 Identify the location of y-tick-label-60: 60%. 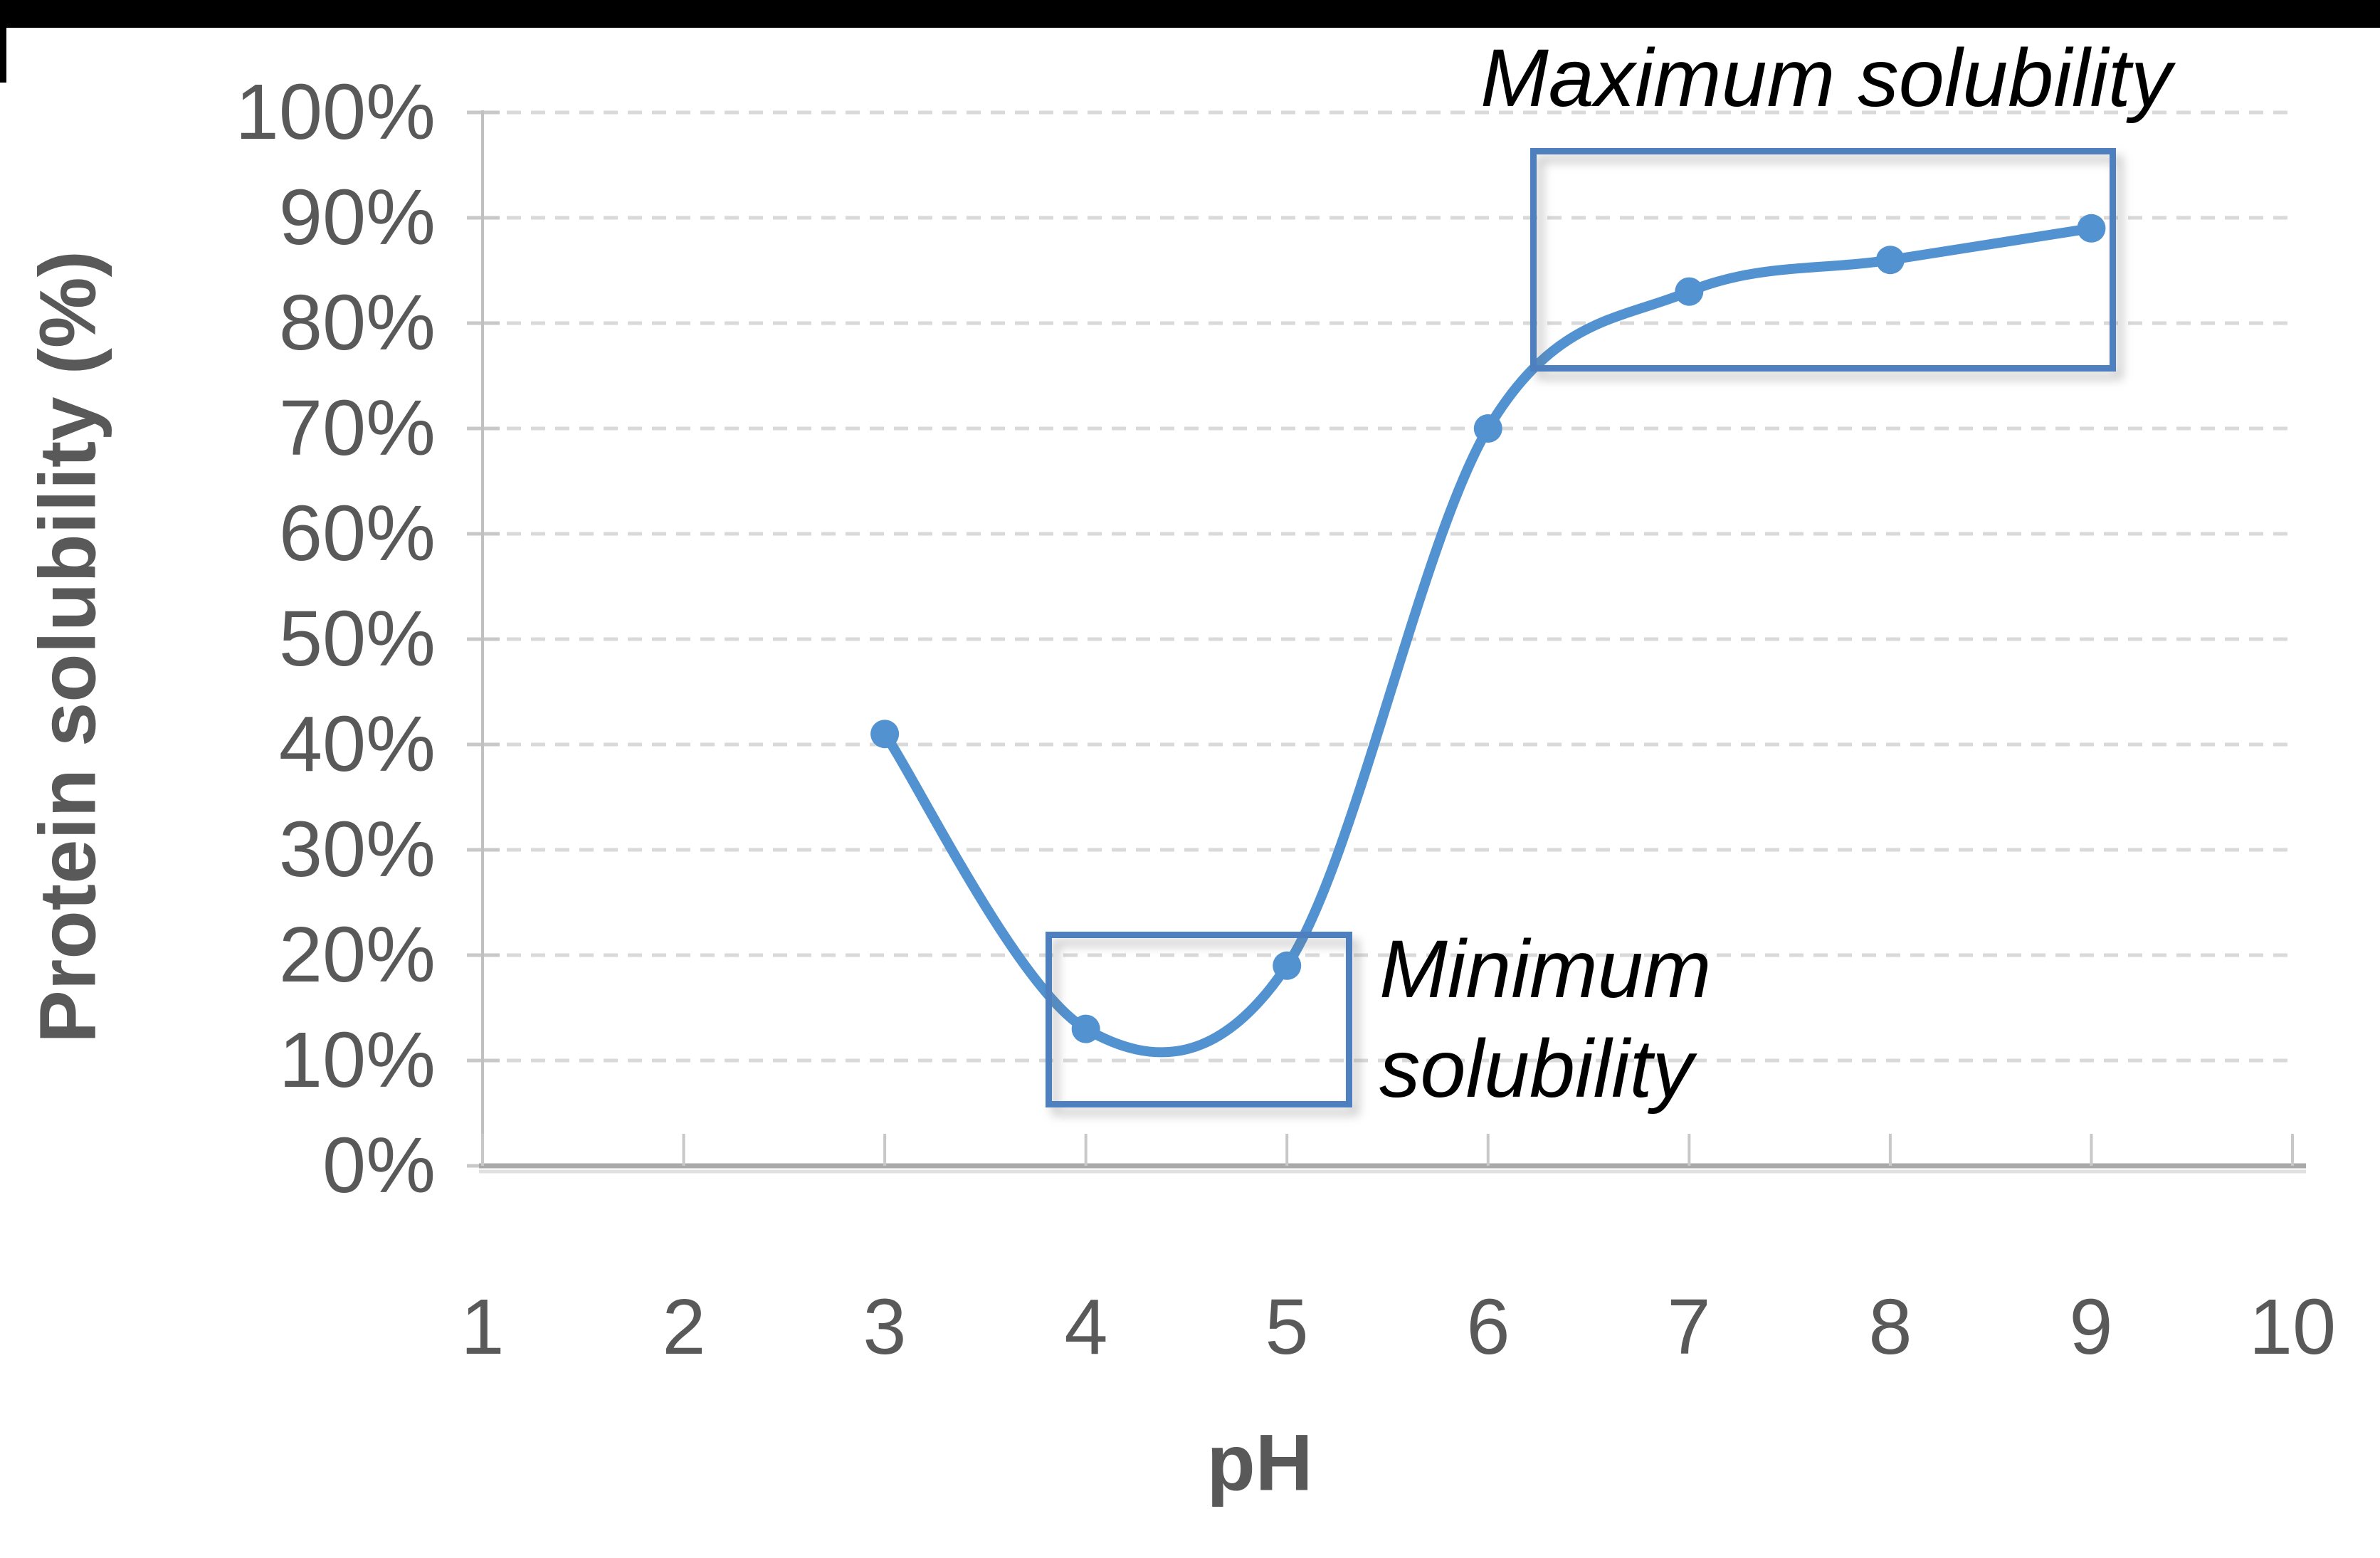
(357, 533).